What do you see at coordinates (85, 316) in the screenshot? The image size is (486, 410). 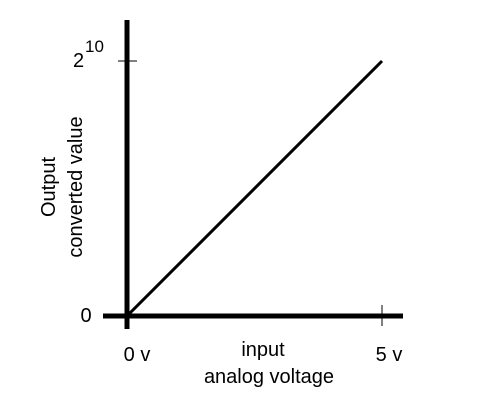 I see `y-tick-label-zero: 0` at bounding box center [85, 316].